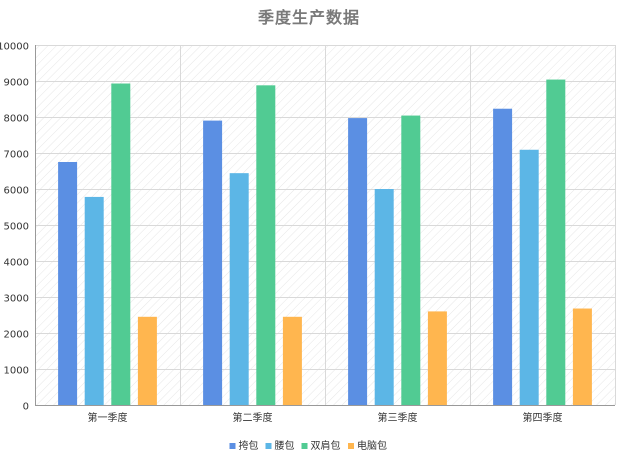 The image size is (618, 462). I want to click on legend-label: 挎包, so click(249, 445).